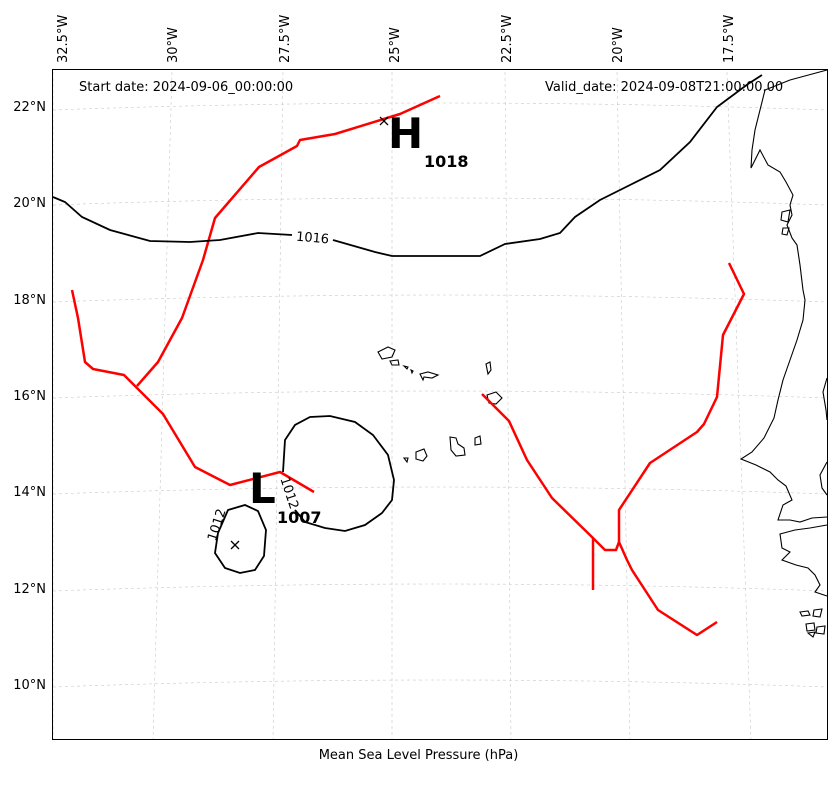  What do you see at coordinates (429, 376) in the screenshot?
I see `island-sao-nicolau` at bounding box center [429, 376].